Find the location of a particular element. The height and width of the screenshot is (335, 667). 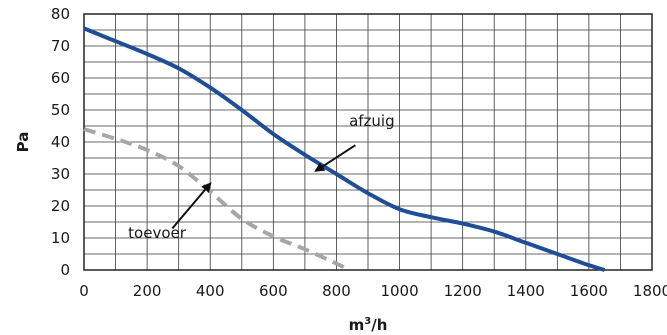

annotation-label-afzuig: afzuig is located at coordinates (372, 121).